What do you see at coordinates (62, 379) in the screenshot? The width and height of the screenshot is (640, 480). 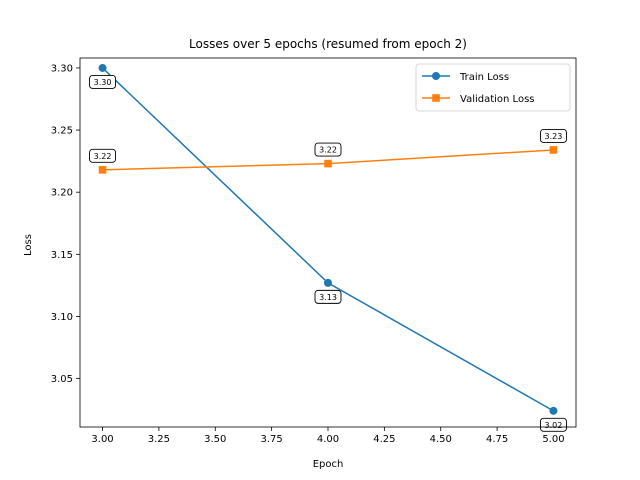 I see `y-tick-label: 3.05` at bounding box center [62, 379].